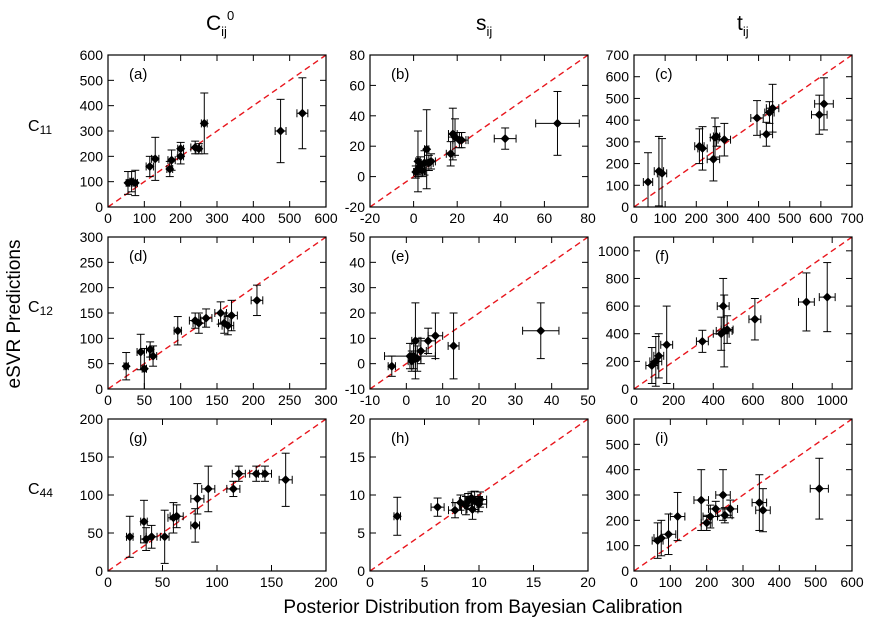 This screenshot has width=872, height=625. Describe the element at coordinates (217, 400) in the screenshot. I see `x-tick-label: 150` at that location.